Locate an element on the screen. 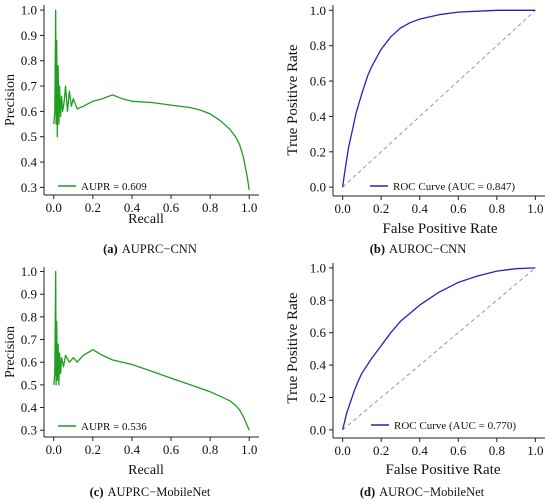 Image resolution: width=550 pixels, height=503 pixels. legend-label: ROC Curve (AUC = 0.847) is located at coordinates (454, 187).